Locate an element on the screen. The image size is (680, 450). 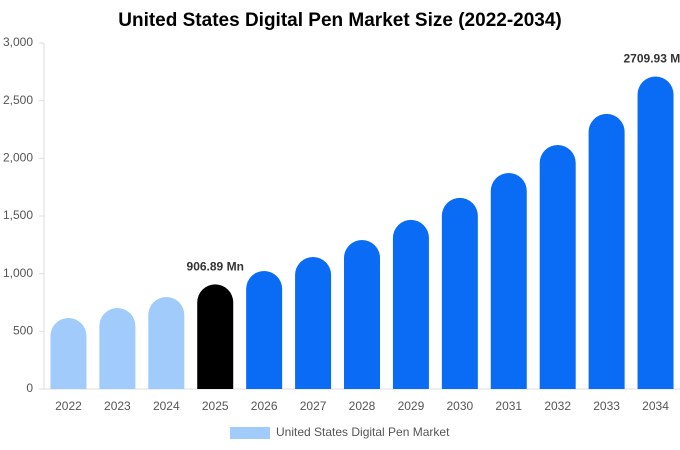
y-tick-label: 0 is located at coordinates (29, 388).